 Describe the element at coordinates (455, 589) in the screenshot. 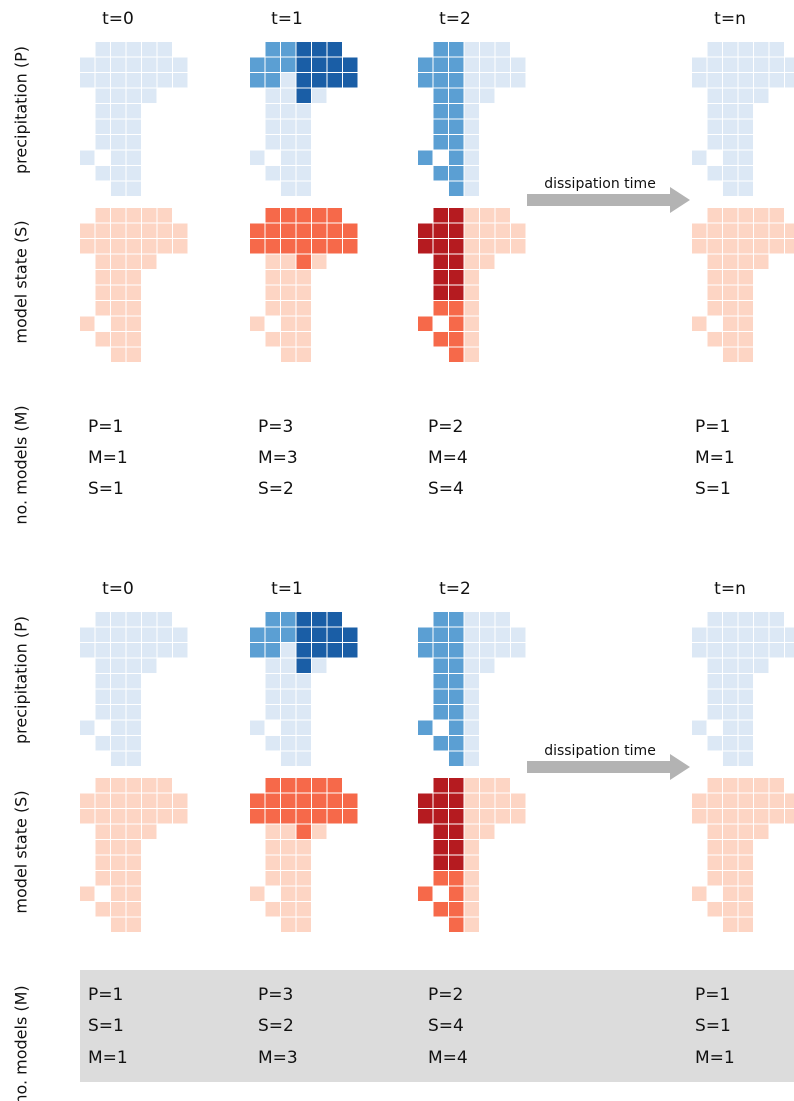

I see `time-label: t=2` at that location.